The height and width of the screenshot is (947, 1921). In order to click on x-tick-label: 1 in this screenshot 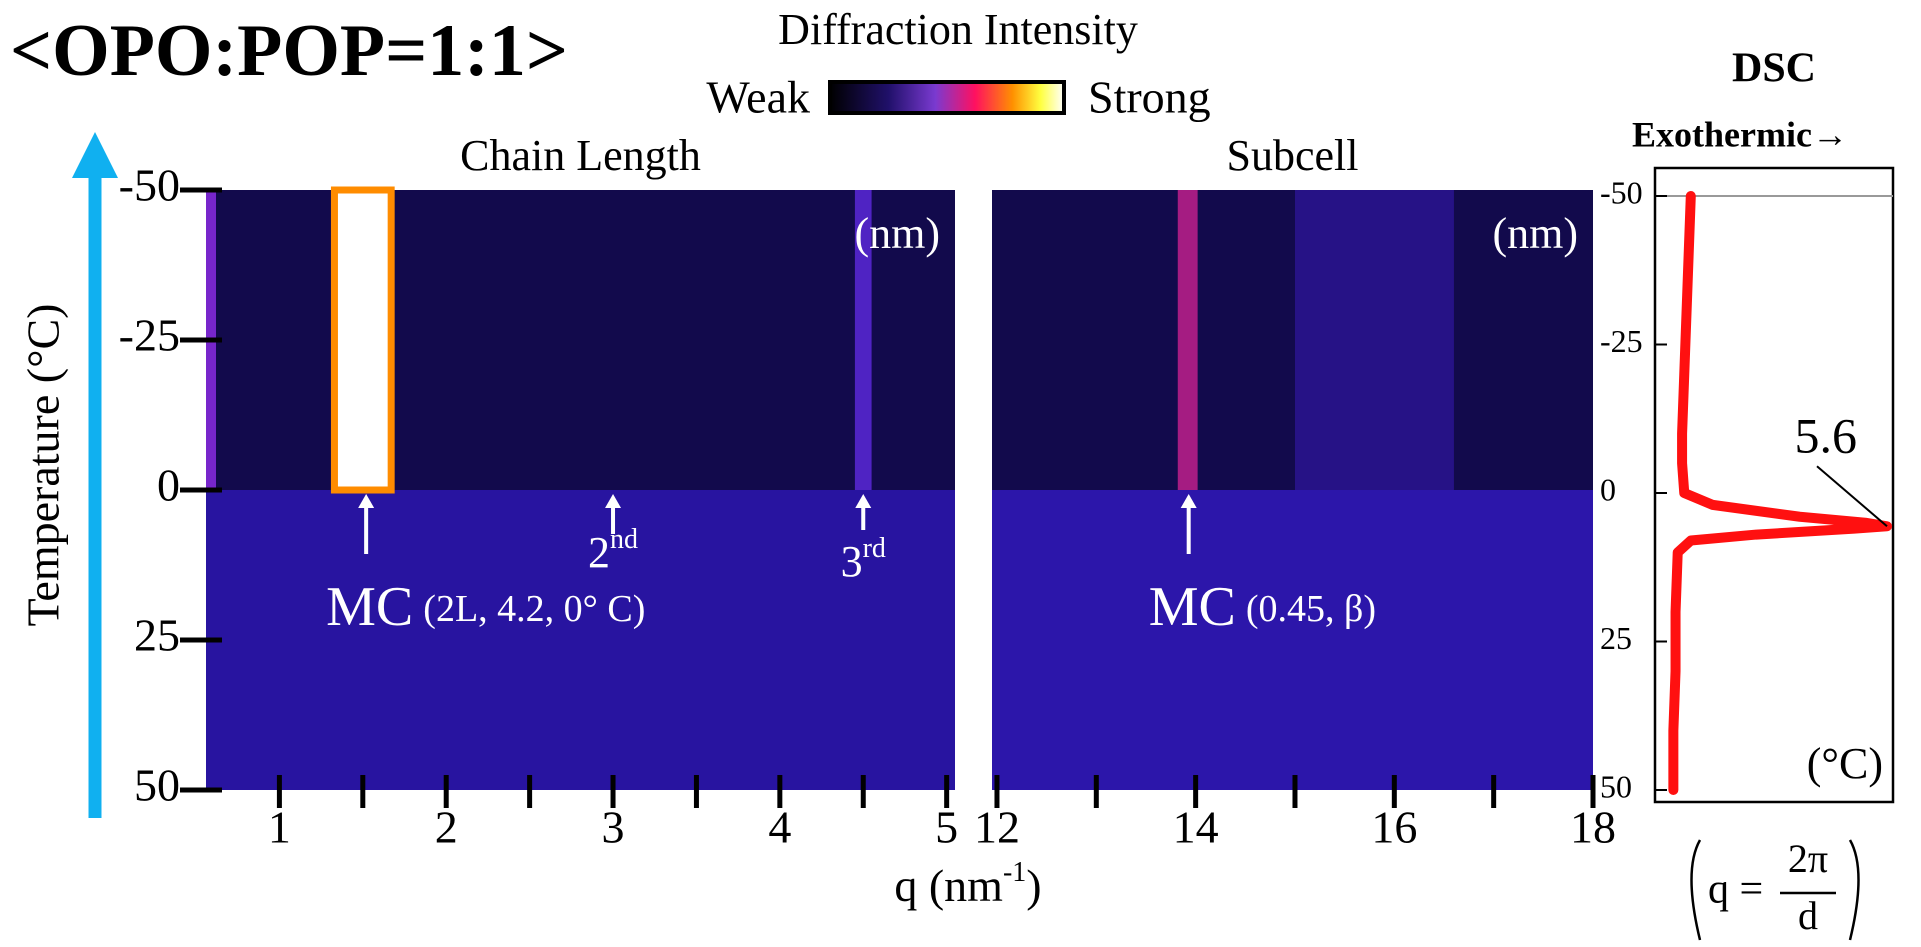, I will do `click(279, 827)`.